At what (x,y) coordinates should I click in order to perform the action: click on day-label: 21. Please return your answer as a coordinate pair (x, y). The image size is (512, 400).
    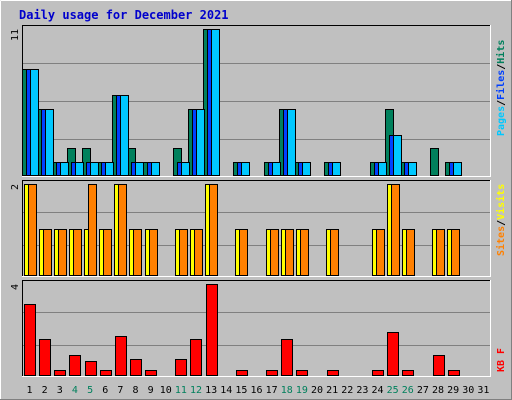
    Looking at the image, I should click on (332, 390).